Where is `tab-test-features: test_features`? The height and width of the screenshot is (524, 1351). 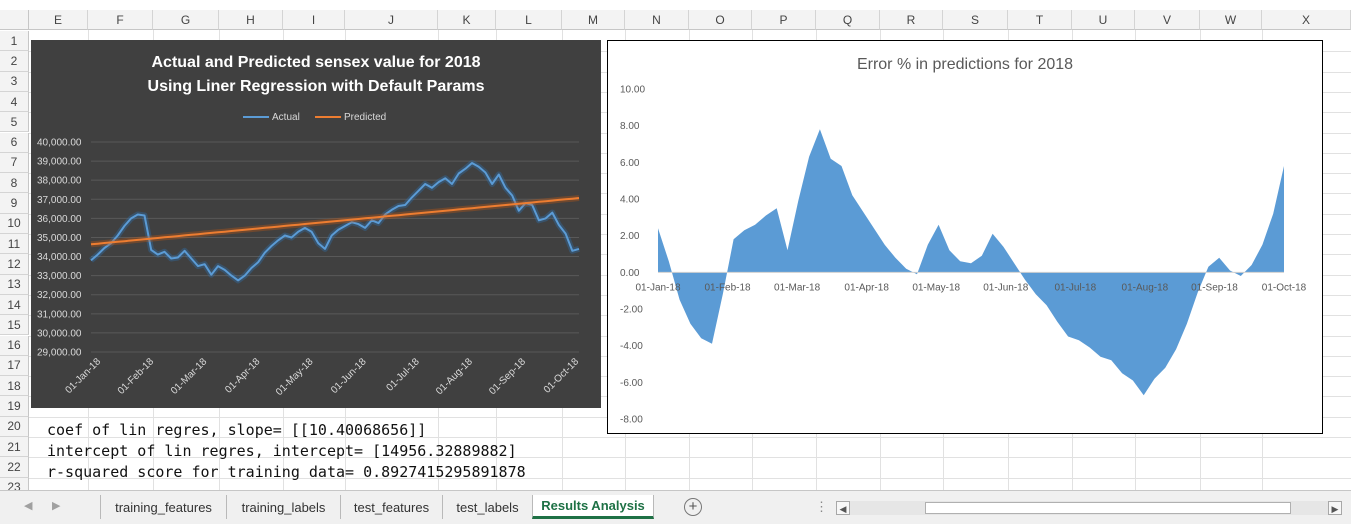
tab-test-features: test_features is located at coordinates (391, 507).